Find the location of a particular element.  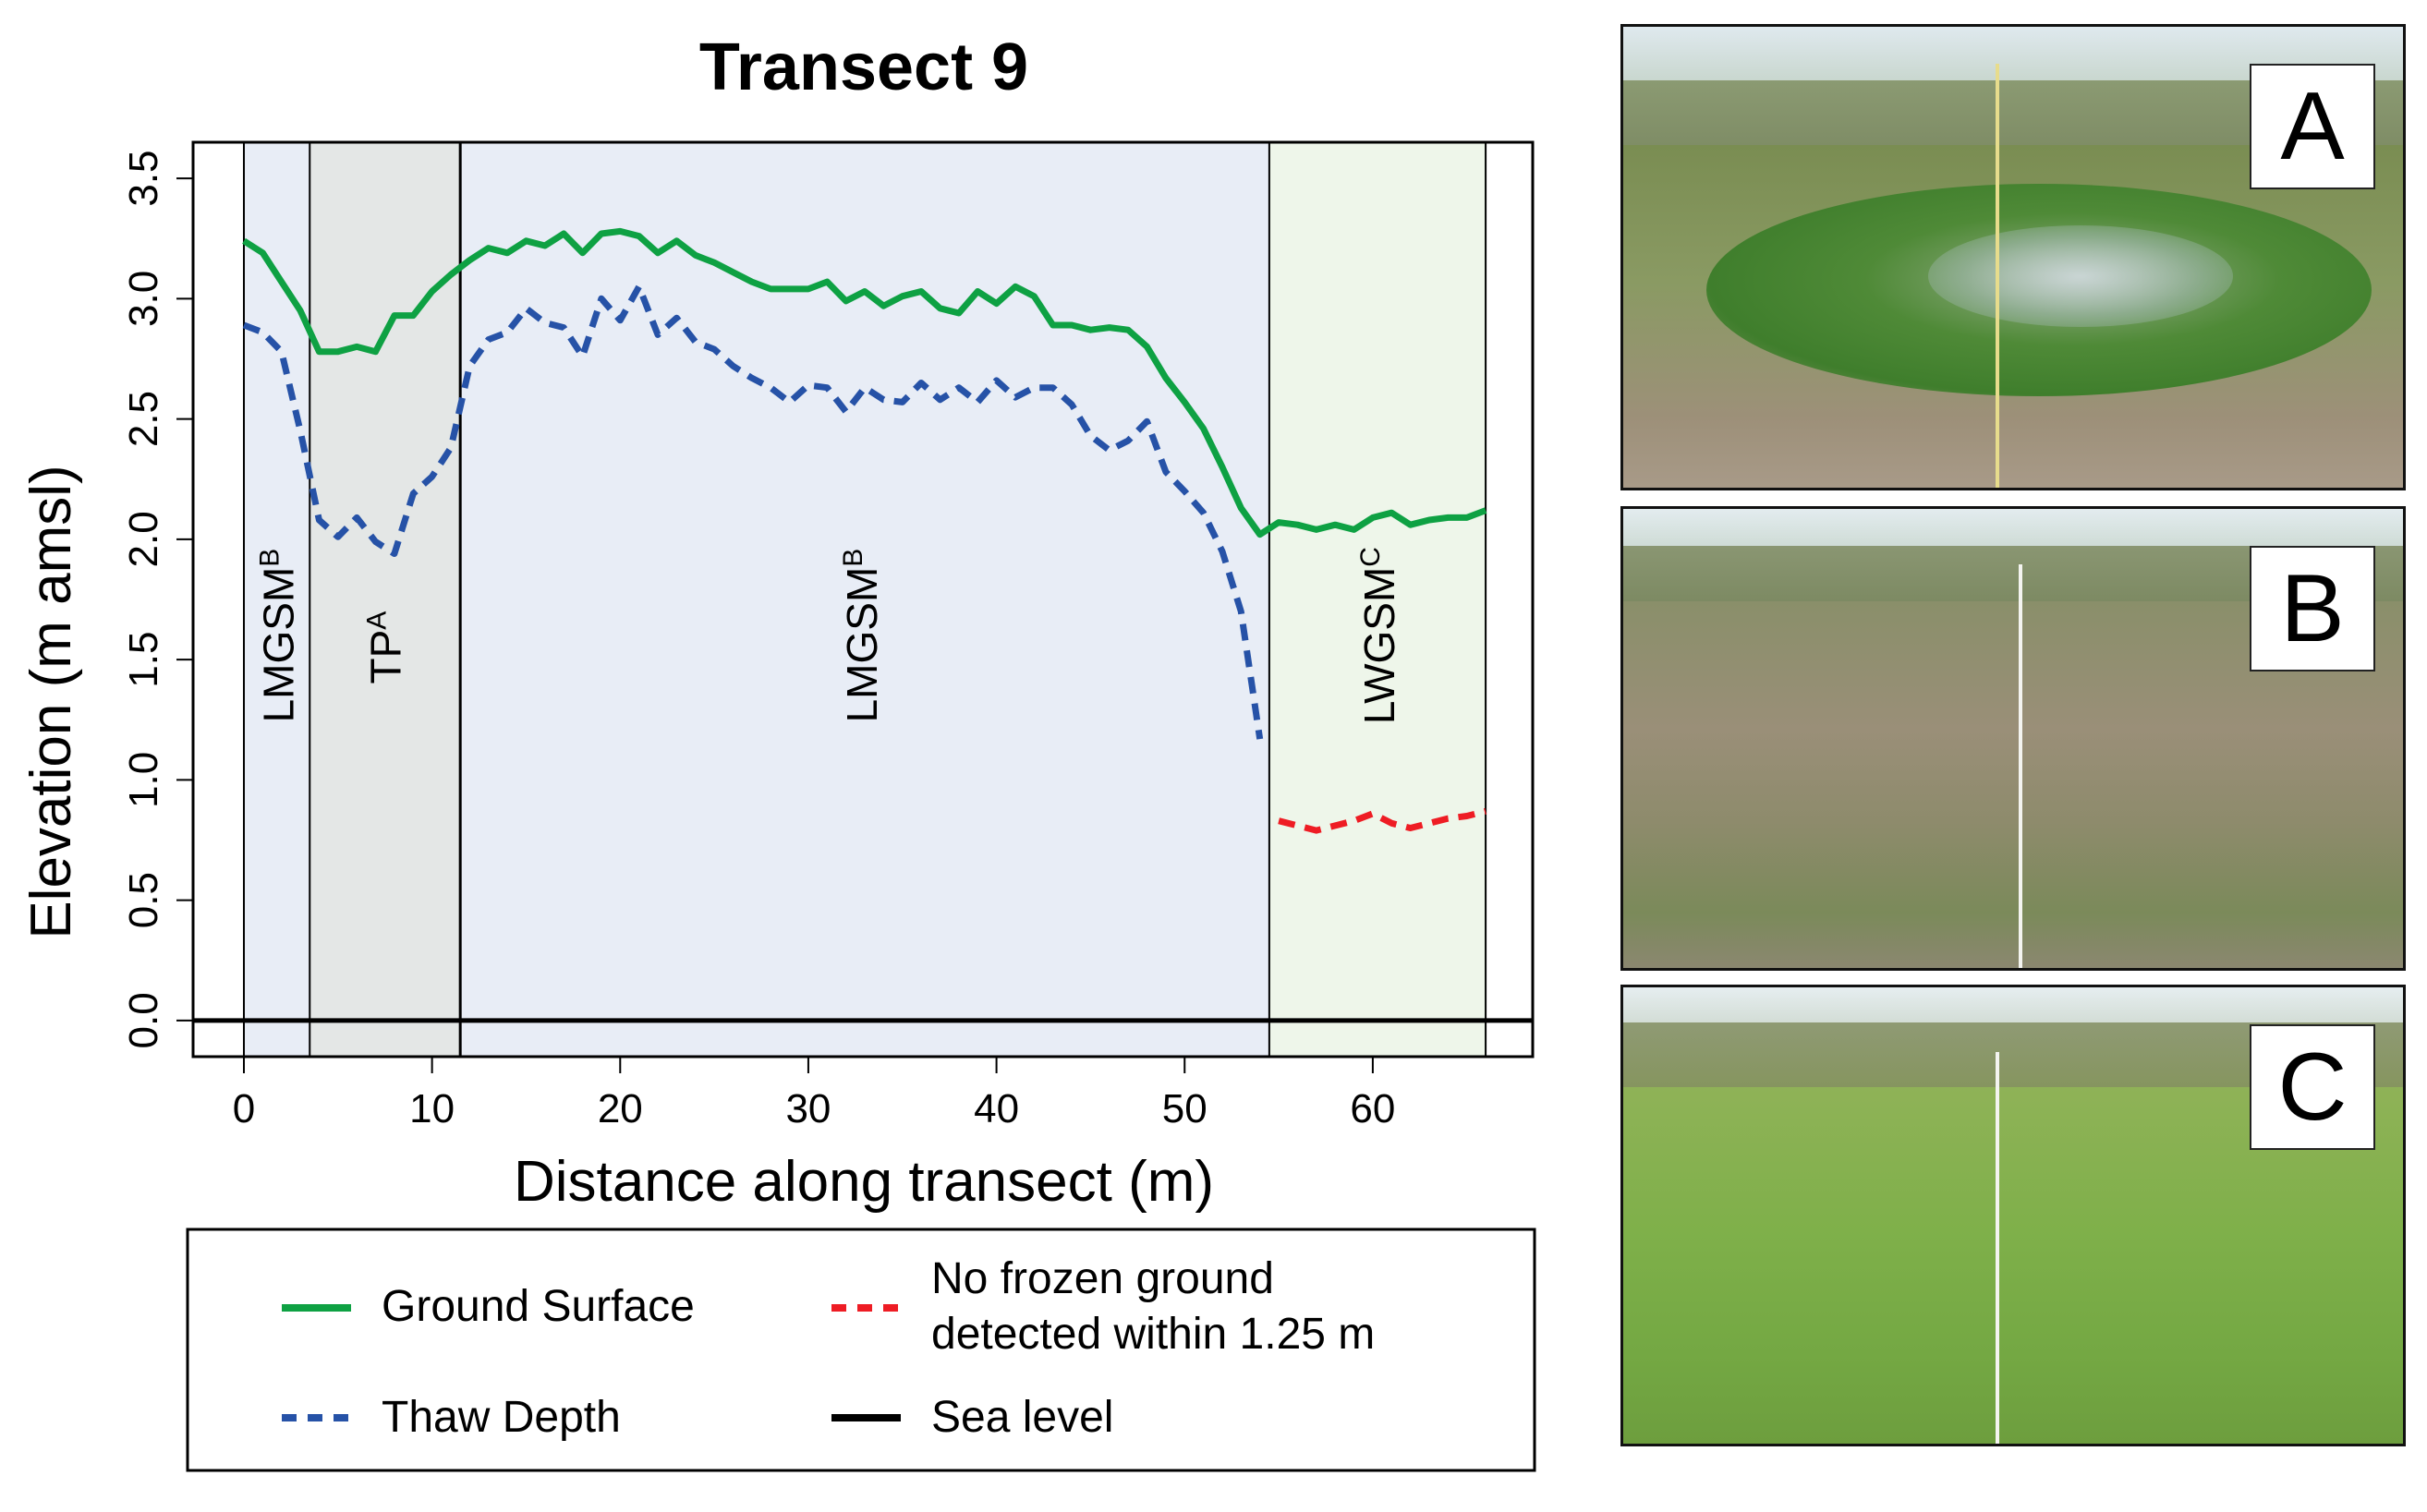

y-tick-label: 0.0 is located at coordinates (143, 1020).